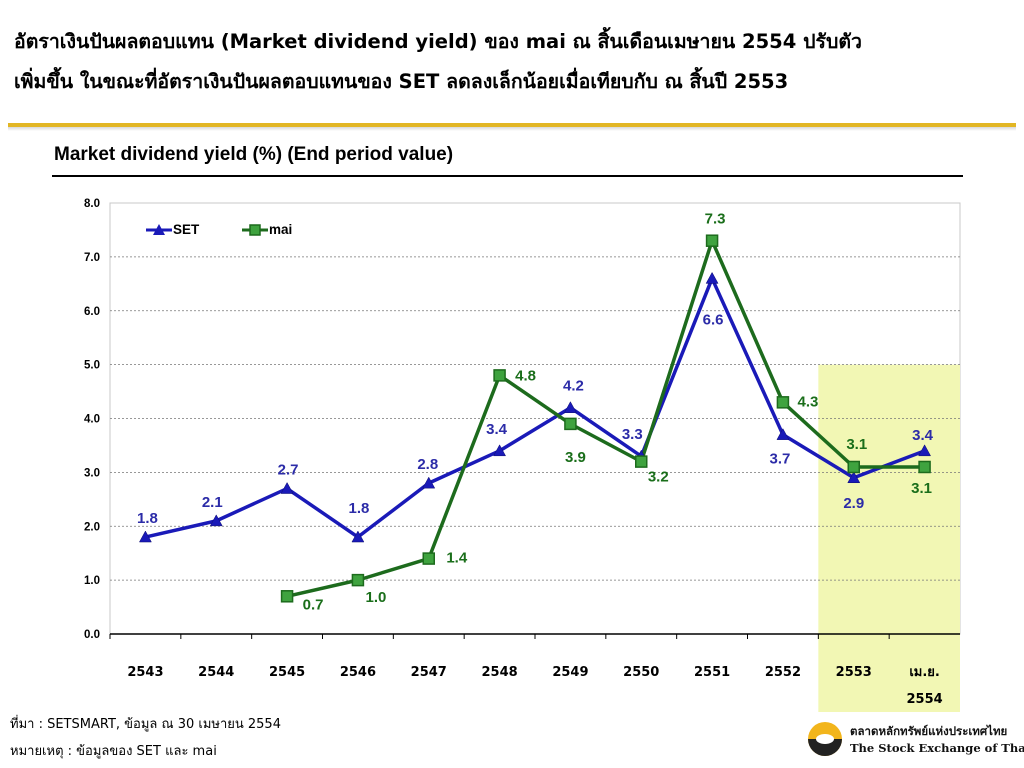 The image size is (1024, 768). I want to click on legend-marker-SET, so click(159, 229).